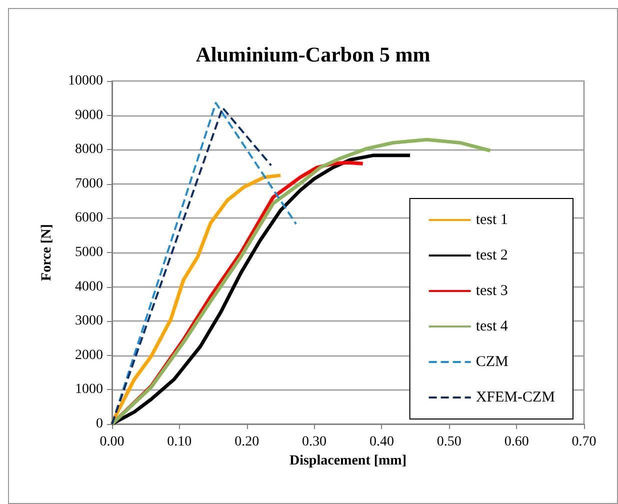 This screenshot has height=504, width=618. I want to click on x-tick-label: 0.60, so click(516, 442).